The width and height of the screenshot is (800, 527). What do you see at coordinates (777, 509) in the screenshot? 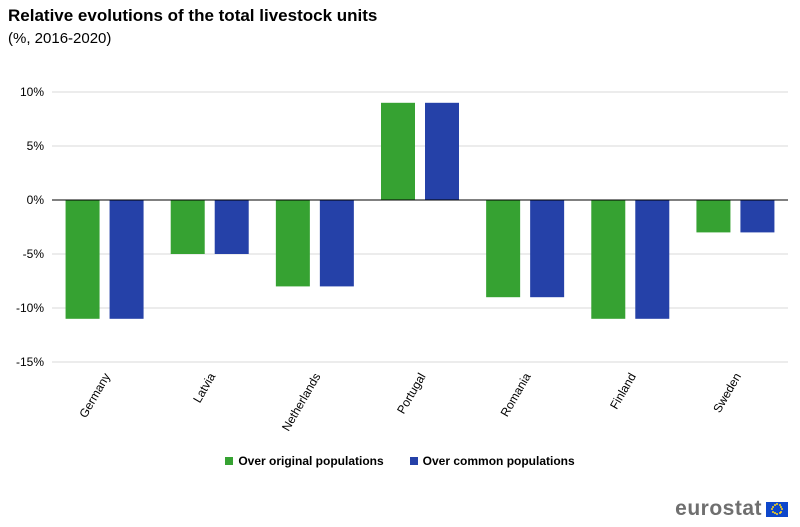
I see `eu-flag-icon` at bounding box center [777, 509].